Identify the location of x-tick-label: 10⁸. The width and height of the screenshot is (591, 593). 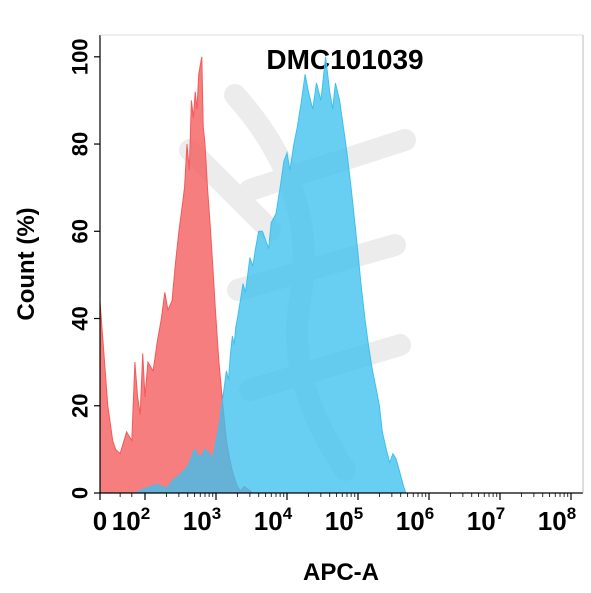
(557, 520).